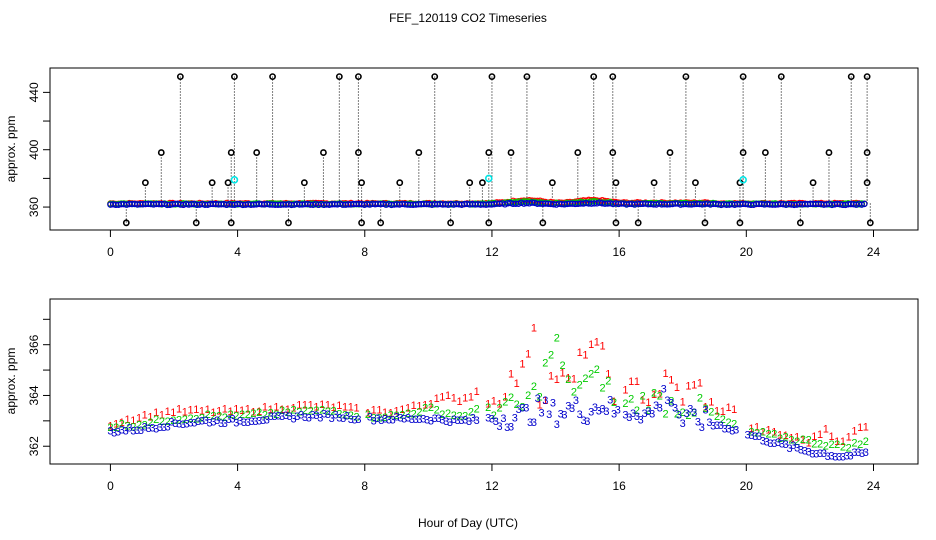 This screenshot has height=540, width=936. I want to click on top-x-tick-label: 0, so click(110, 252).